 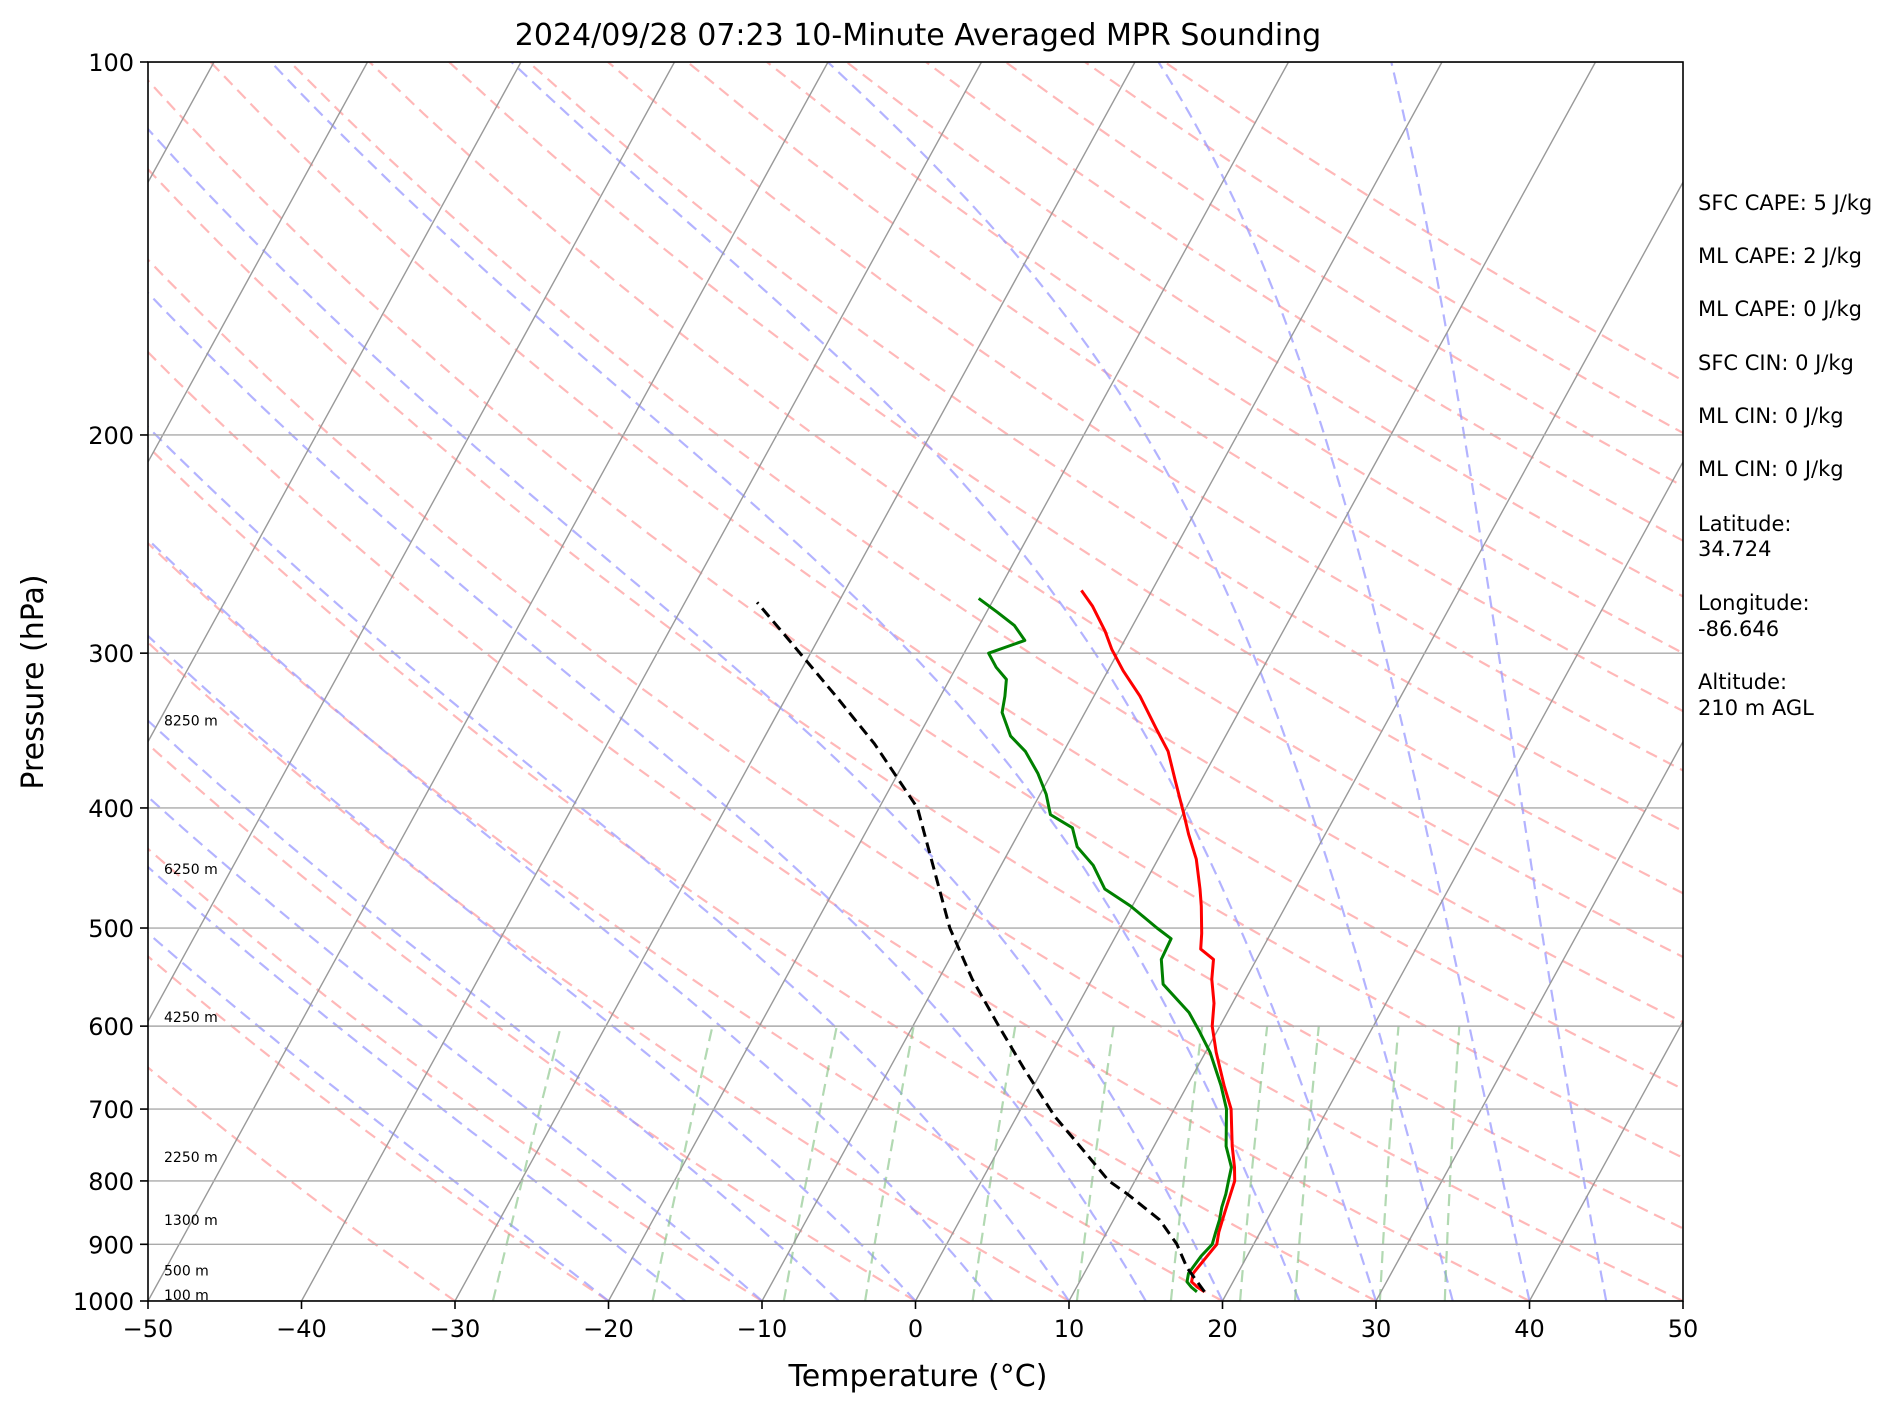 I want to click on height-label: 8250 m, so click(x=191, y=722).